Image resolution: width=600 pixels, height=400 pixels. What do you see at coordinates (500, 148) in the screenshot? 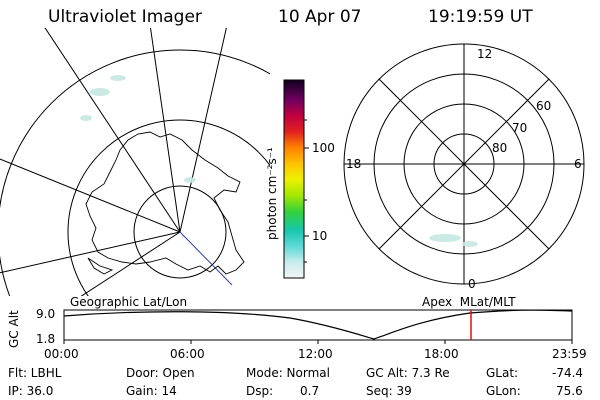
I see `mlat-label-80: 80` at bounding box center [500, 148].